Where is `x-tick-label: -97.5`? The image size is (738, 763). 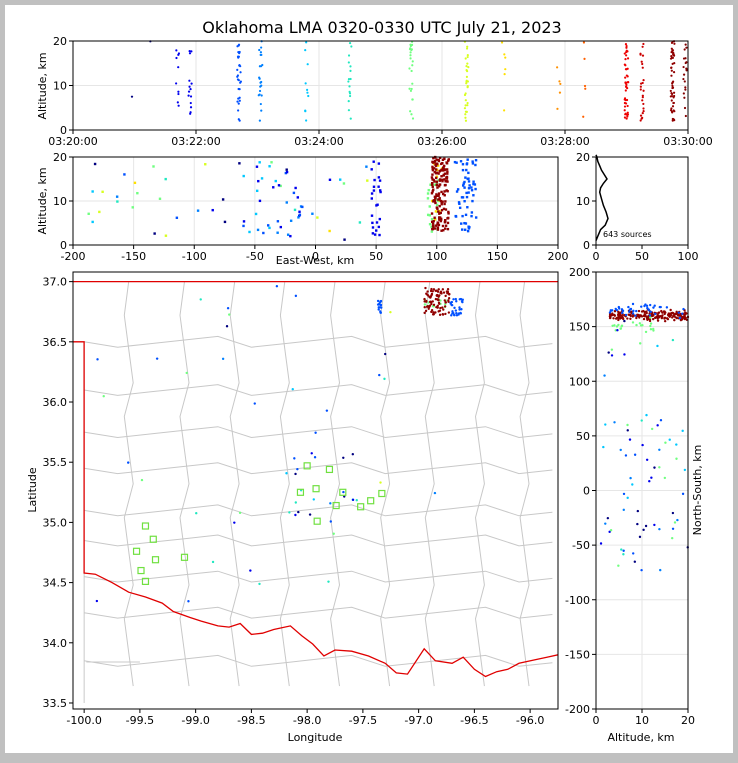 x-tick-label: -97.5 is located at coordinates (363, 720).